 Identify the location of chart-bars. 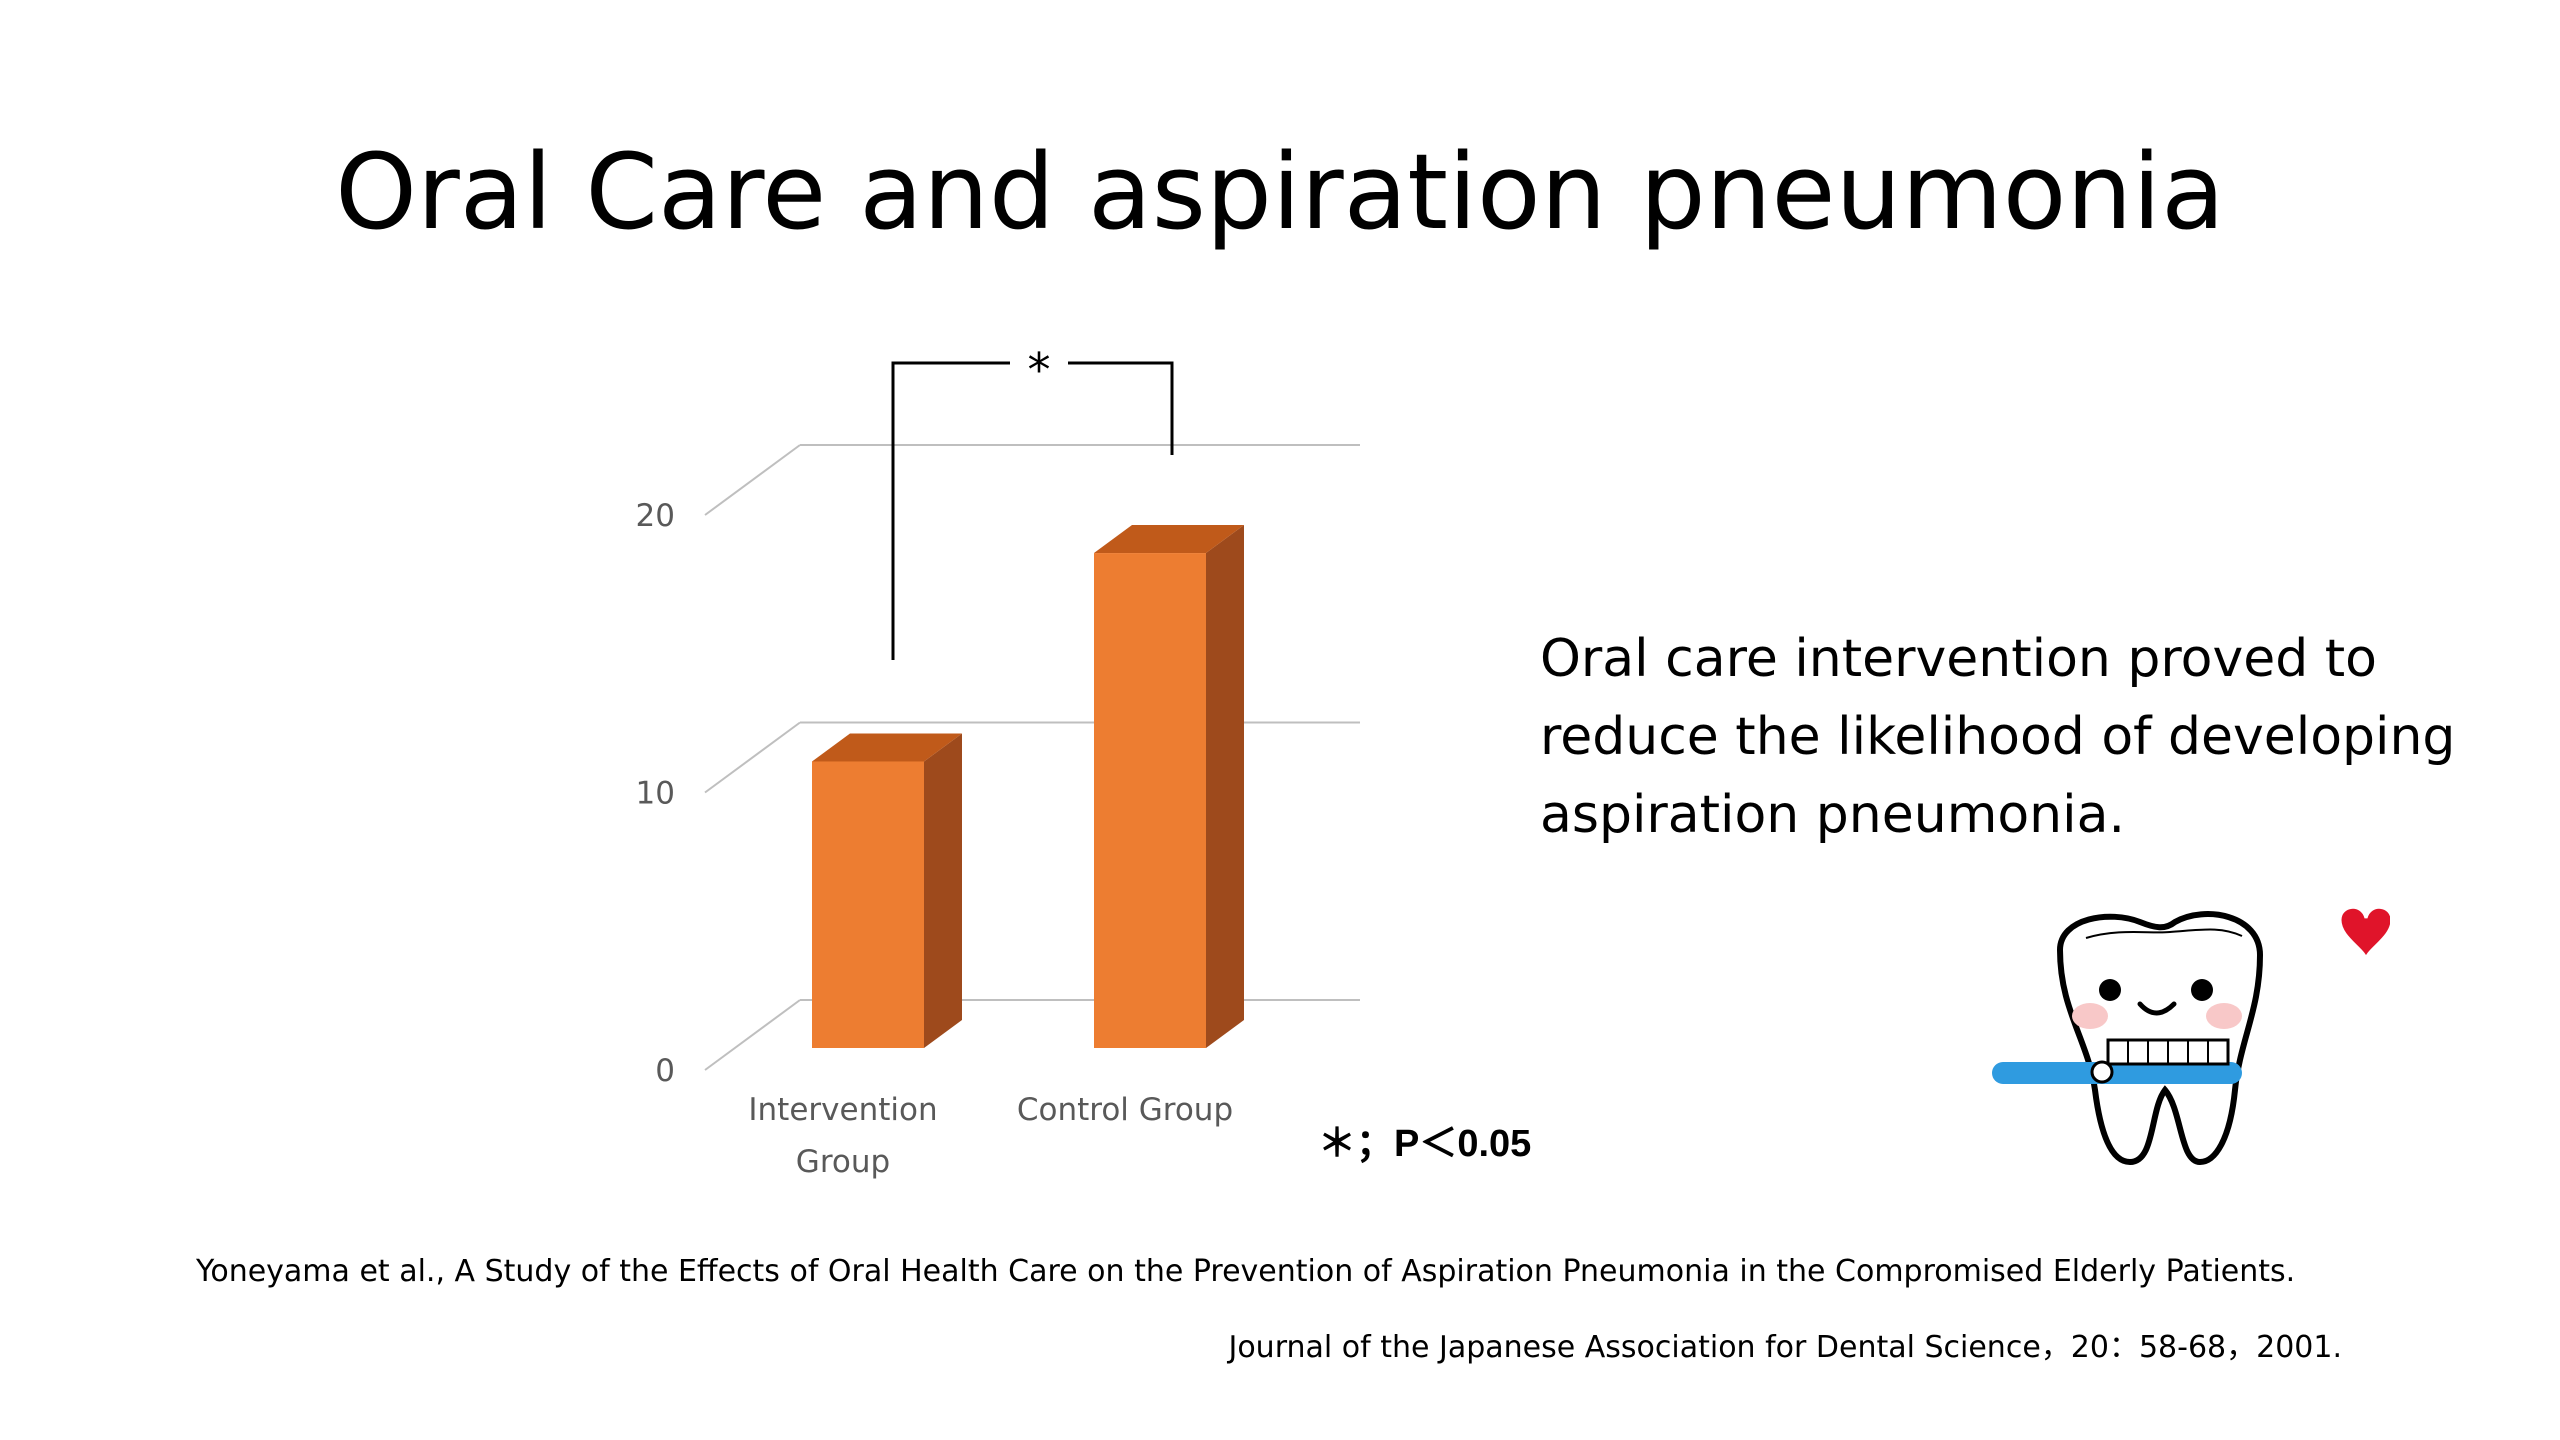
(1028, 786).